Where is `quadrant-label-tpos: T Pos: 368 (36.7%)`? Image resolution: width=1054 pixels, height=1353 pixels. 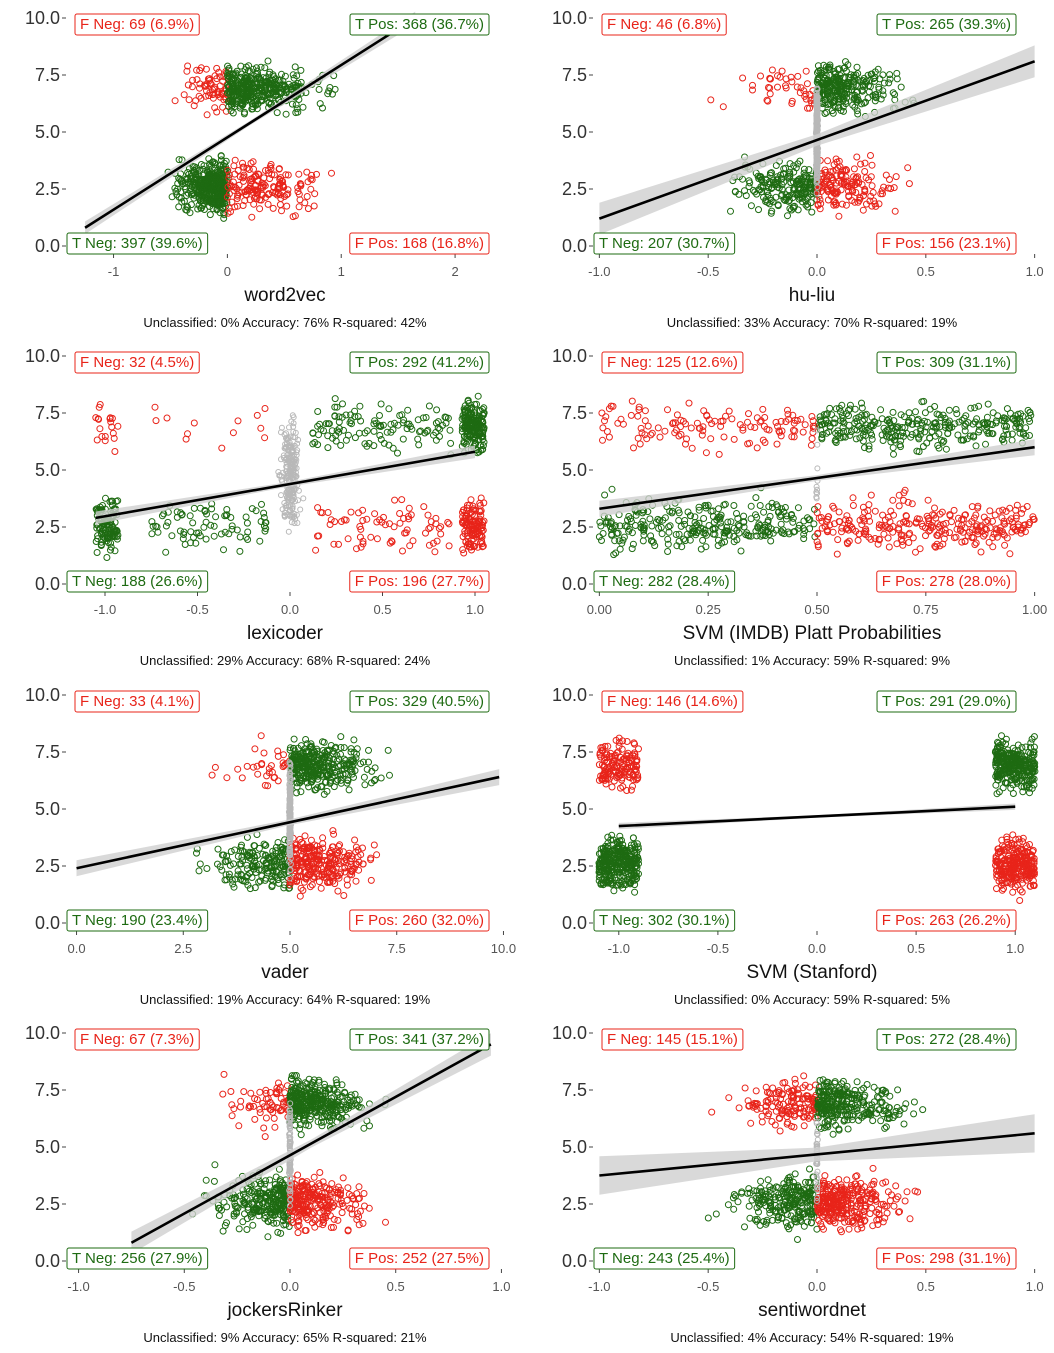 quadrant-label-tpos: T Pos: 368 (36.7%) is located at coordinates (419, 24).